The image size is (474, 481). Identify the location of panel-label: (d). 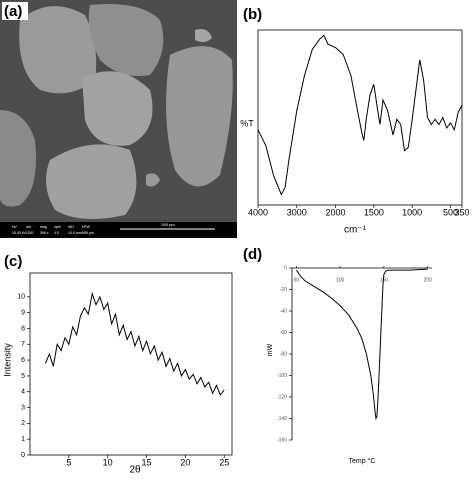
(252, 254).